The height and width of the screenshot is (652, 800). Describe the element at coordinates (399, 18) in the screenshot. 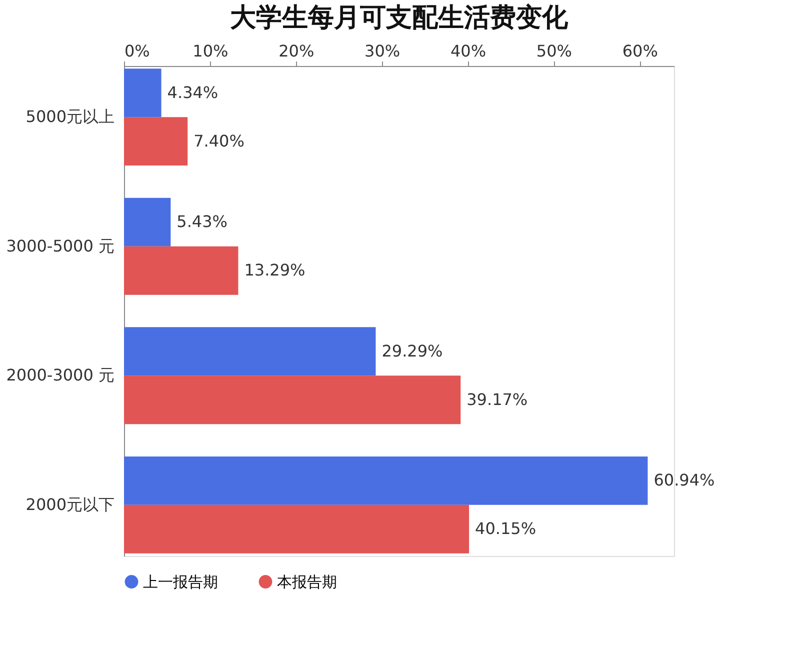

I see `chart-title: 大学生每月可支配生活费变化` at that location.